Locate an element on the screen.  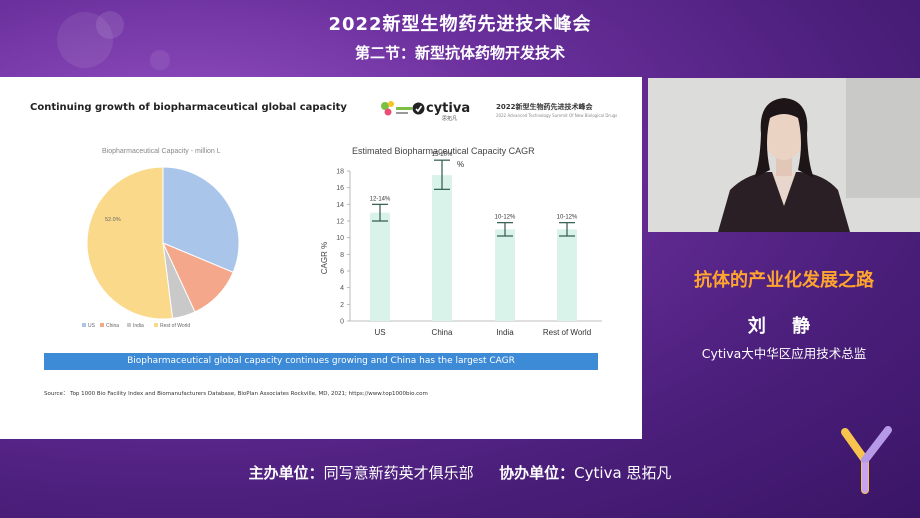
legend-label-china: China is located at coordinates (112, 326).